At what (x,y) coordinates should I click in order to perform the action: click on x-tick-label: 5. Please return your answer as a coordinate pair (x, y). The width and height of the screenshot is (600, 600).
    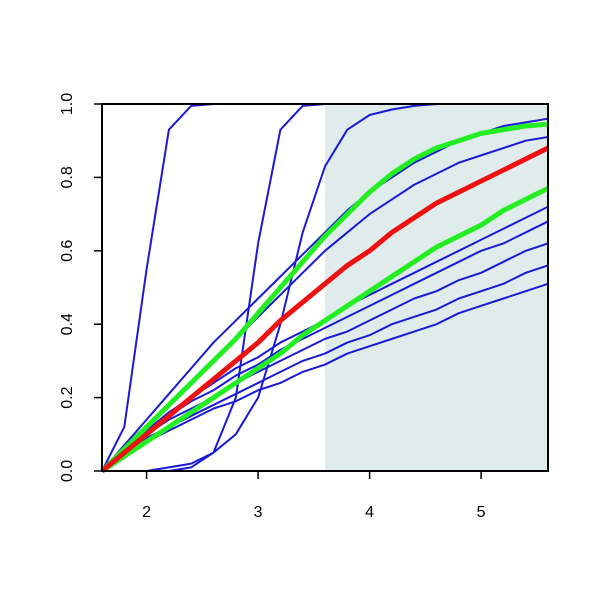
    Looking at the image, I should click on (481, 512).